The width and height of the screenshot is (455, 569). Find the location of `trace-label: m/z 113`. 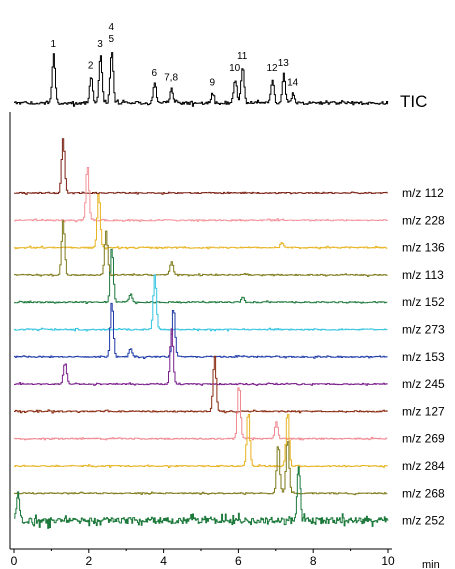

trace-label: m/z 113 is located at coordinates (423, 275).